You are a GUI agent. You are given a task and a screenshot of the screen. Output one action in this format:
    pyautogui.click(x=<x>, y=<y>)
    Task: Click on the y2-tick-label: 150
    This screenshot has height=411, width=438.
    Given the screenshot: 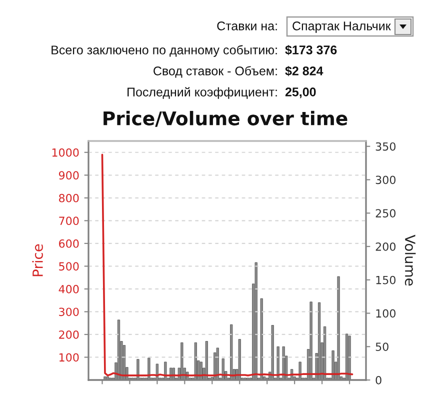 What is the action you would take?
    pyautogui.click(x=386, y=280)
    